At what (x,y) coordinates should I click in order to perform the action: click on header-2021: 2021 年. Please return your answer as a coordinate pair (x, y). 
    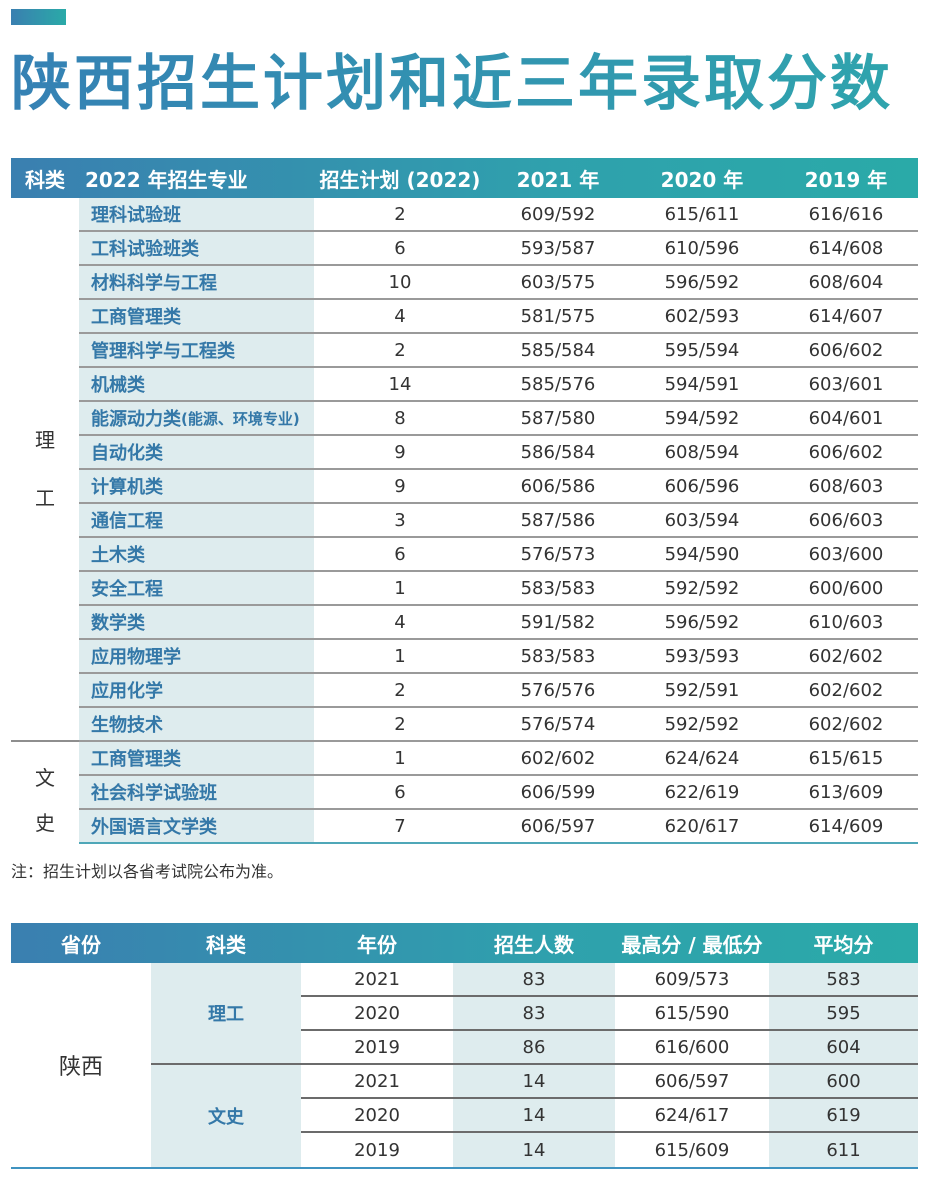
    Looking at the image, I should click on (558, 179).